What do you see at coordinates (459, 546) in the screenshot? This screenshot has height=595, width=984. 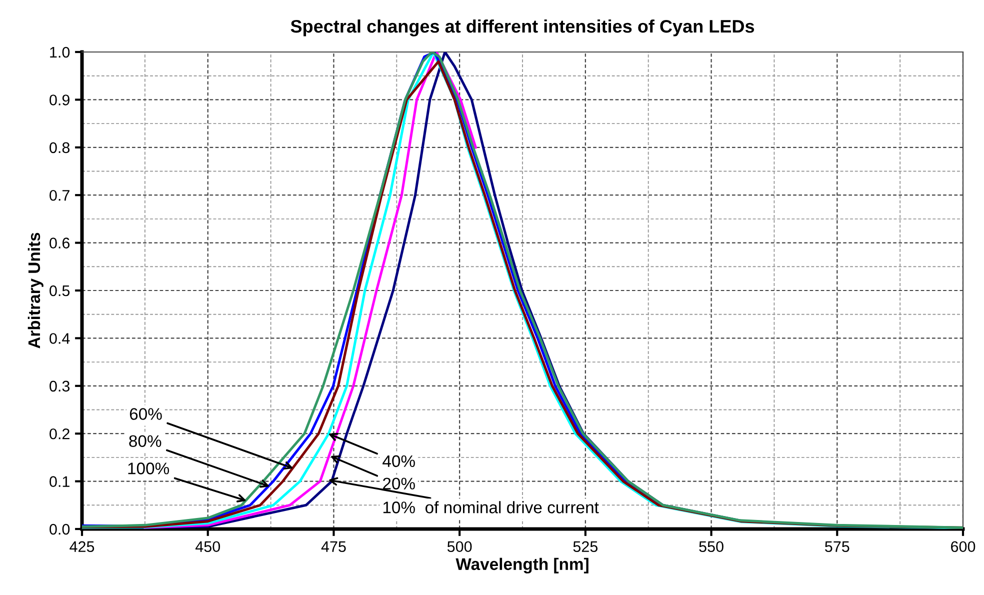 I see `x-tick-label: 500` at bounding box center [459, 546].